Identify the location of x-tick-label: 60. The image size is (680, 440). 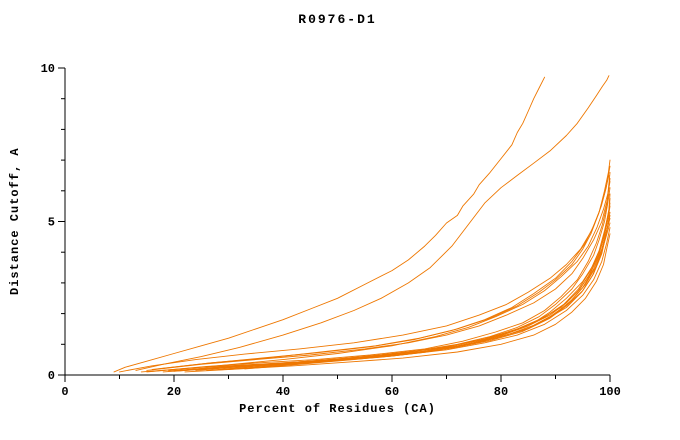
(392, 392).